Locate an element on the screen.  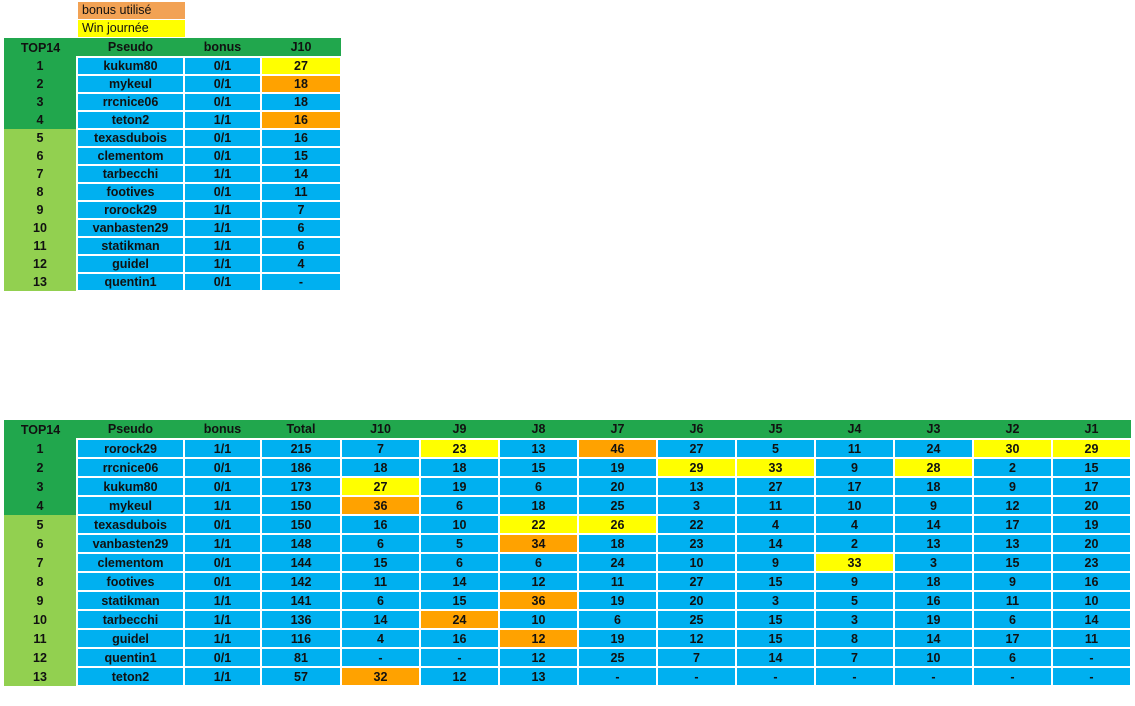
table-row: 7 clementom 0/1 144 15 6 6 24 10 9 33 3 15 23 is located at coordinates (568, 562).